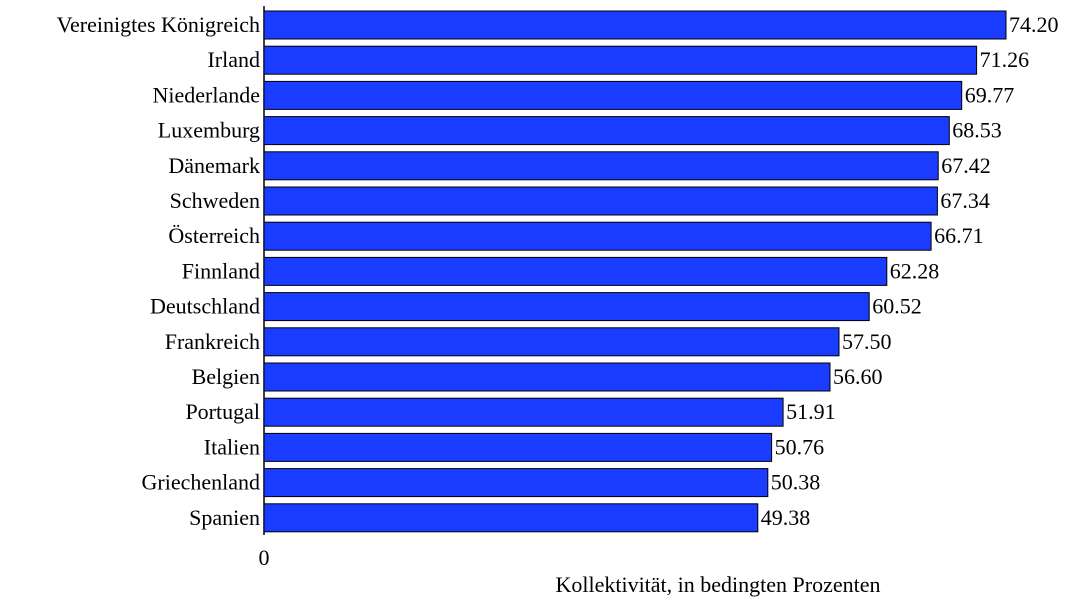  What do you see at coordinates (786, 517) in the screenshot?
I see `value-label: 49.38` at bounding box center [786, 517].